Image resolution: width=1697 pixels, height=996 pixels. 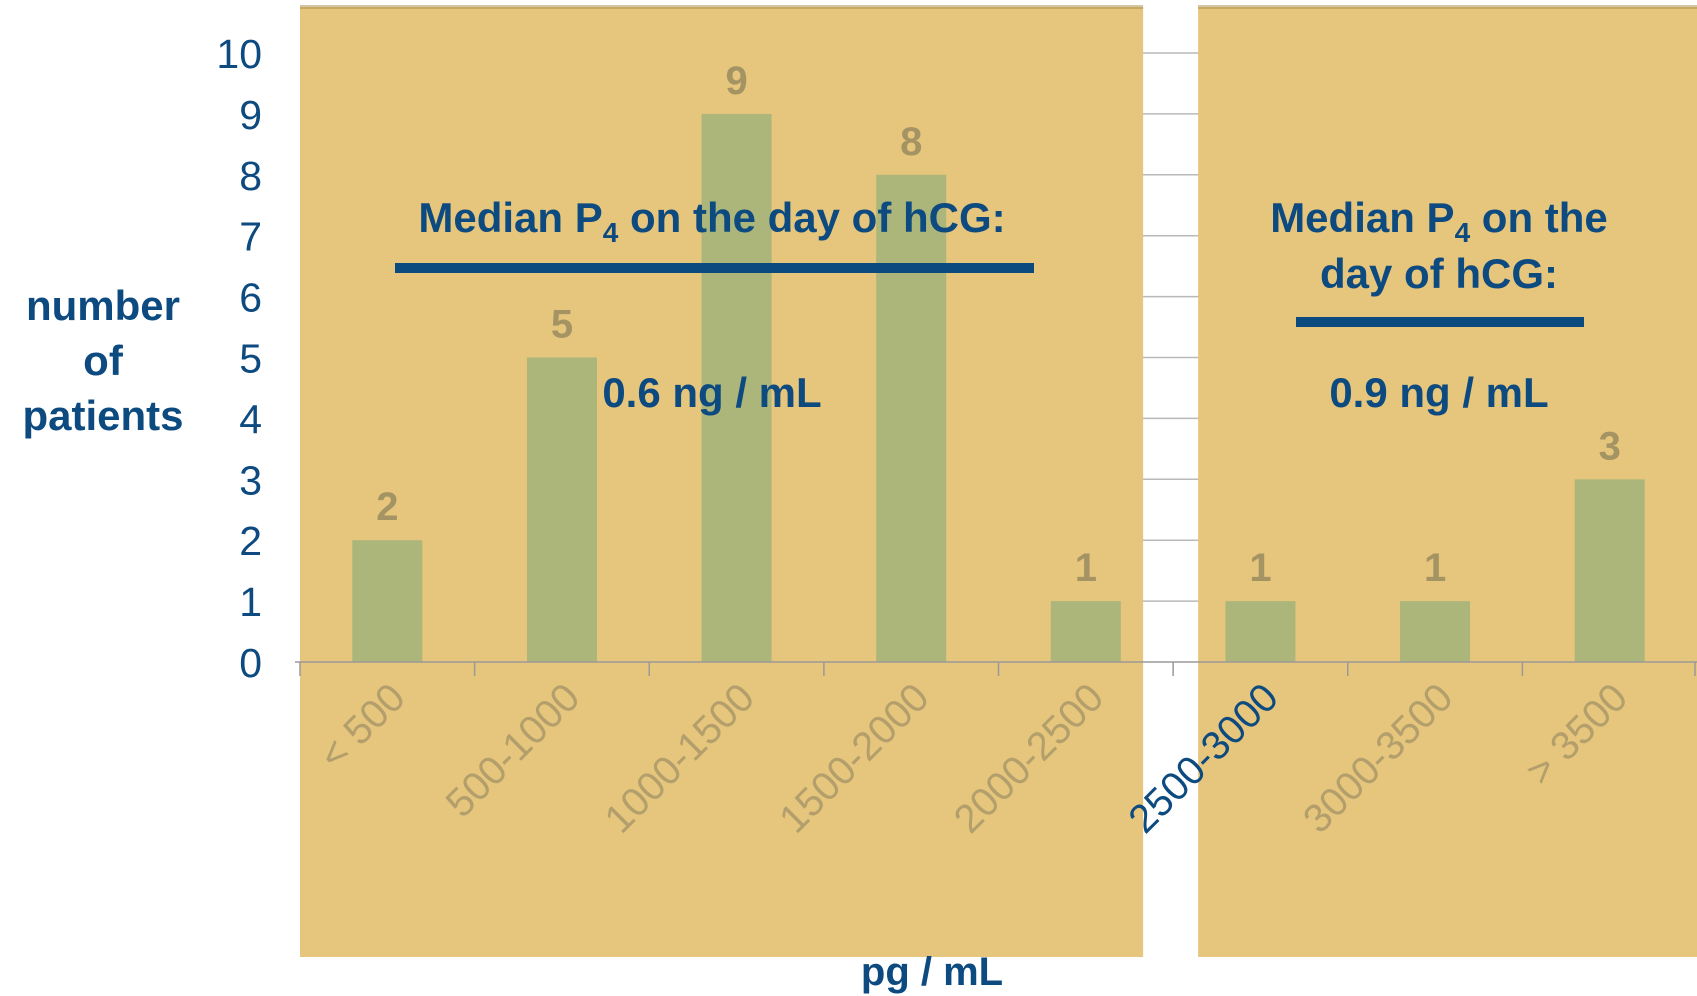 I want to click on y-tick-label: 2, so click(x=250, y=541).